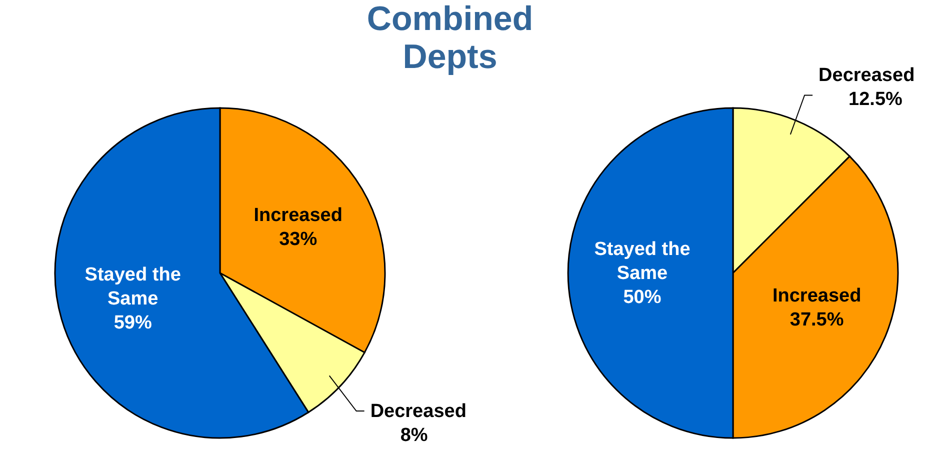 Image resolution: width=933 pixels, height=455 pixels. Describe the element at coordinates (875, 99) in the screenshot. I see `data-label: 12.5%` at that location.